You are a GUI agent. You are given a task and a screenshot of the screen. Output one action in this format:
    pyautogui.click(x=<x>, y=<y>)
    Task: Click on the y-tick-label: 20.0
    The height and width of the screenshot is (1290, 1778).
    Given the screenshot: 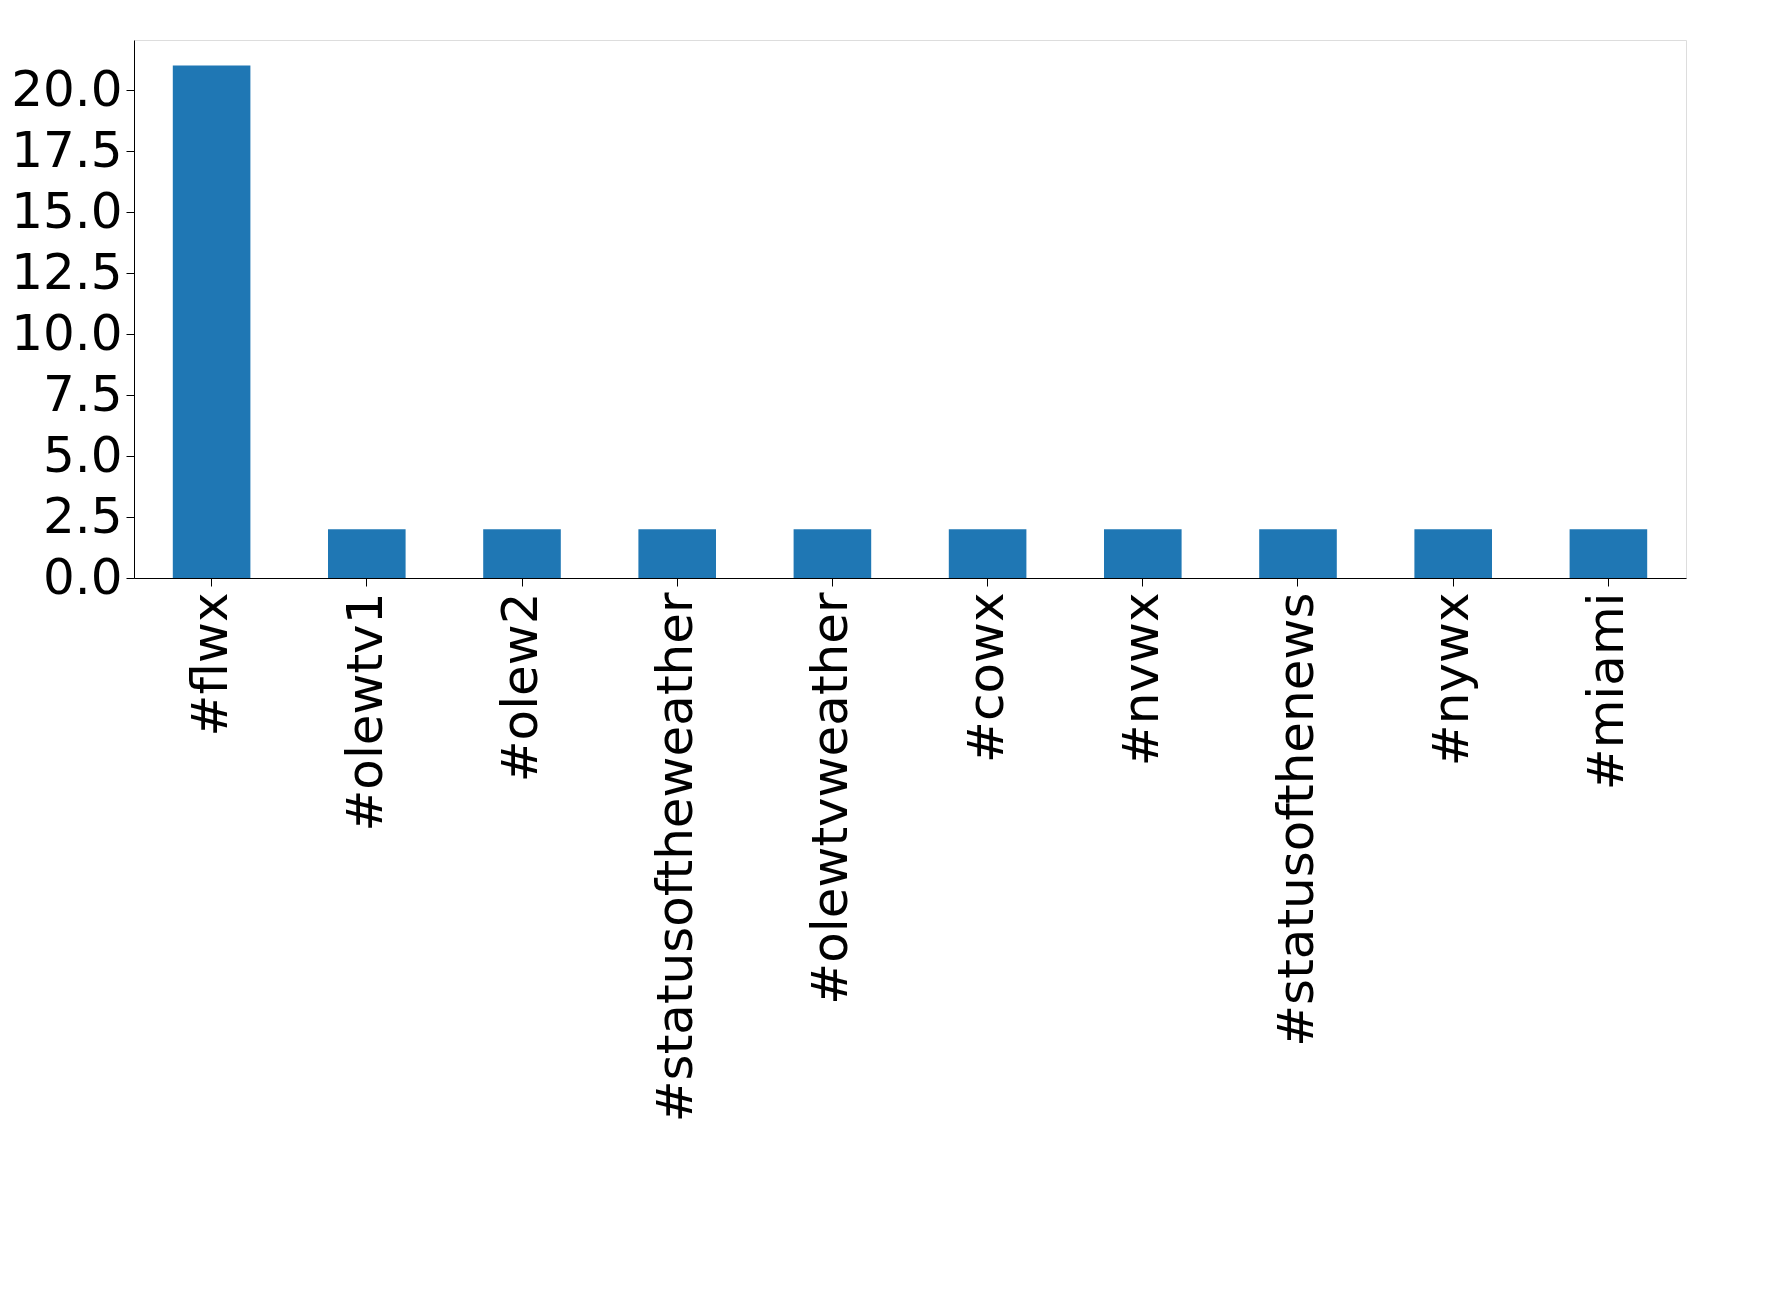 What is the action you would take?
    pyautogui.click(x=67, y=88)
    